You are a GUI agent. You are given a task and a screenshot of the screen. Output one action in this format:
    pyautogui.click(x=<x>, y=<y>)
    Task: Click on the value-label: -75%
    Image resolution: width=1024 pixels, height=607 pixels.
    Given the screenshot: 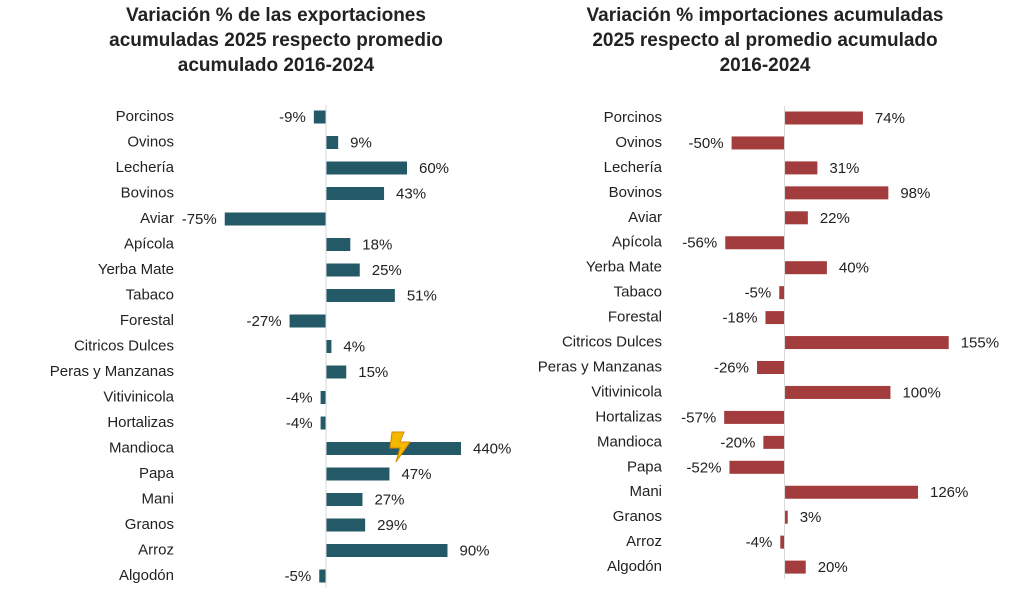 What is the action you would take?
    pyautogui.click(x=199, y=219)
    